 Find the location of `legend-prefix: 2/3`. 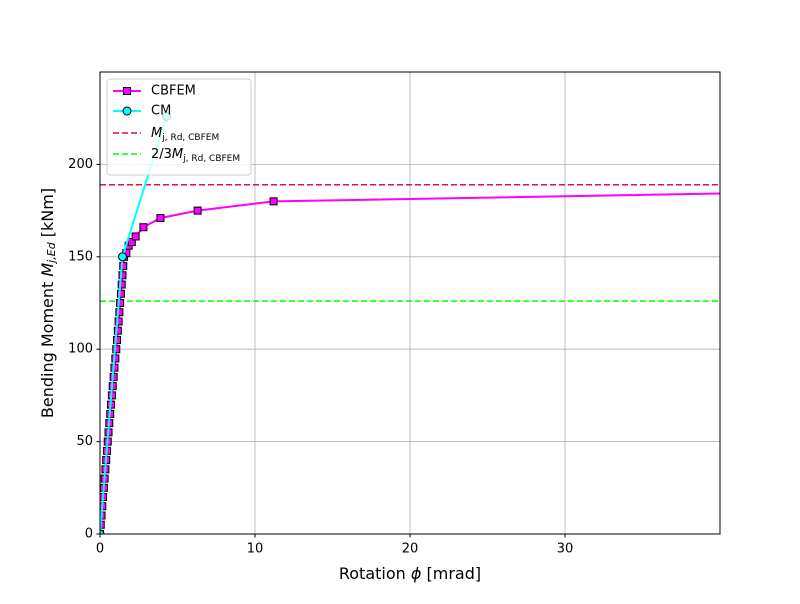

legend-prefix: 2/3 is located at coordinates (161, 154).